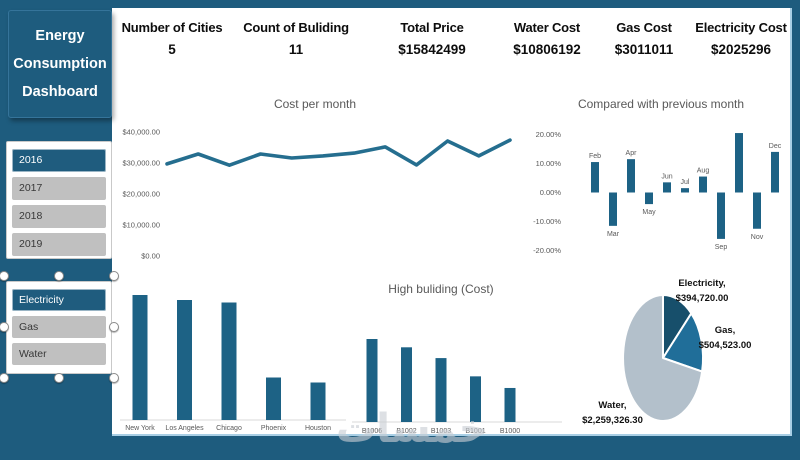 Image resolution: width=800 pixels, height=460 pixels. Describe the element at coordinates (702, 298) in the screenshot. I see `pie-label-value: $394,720.00` at that location.